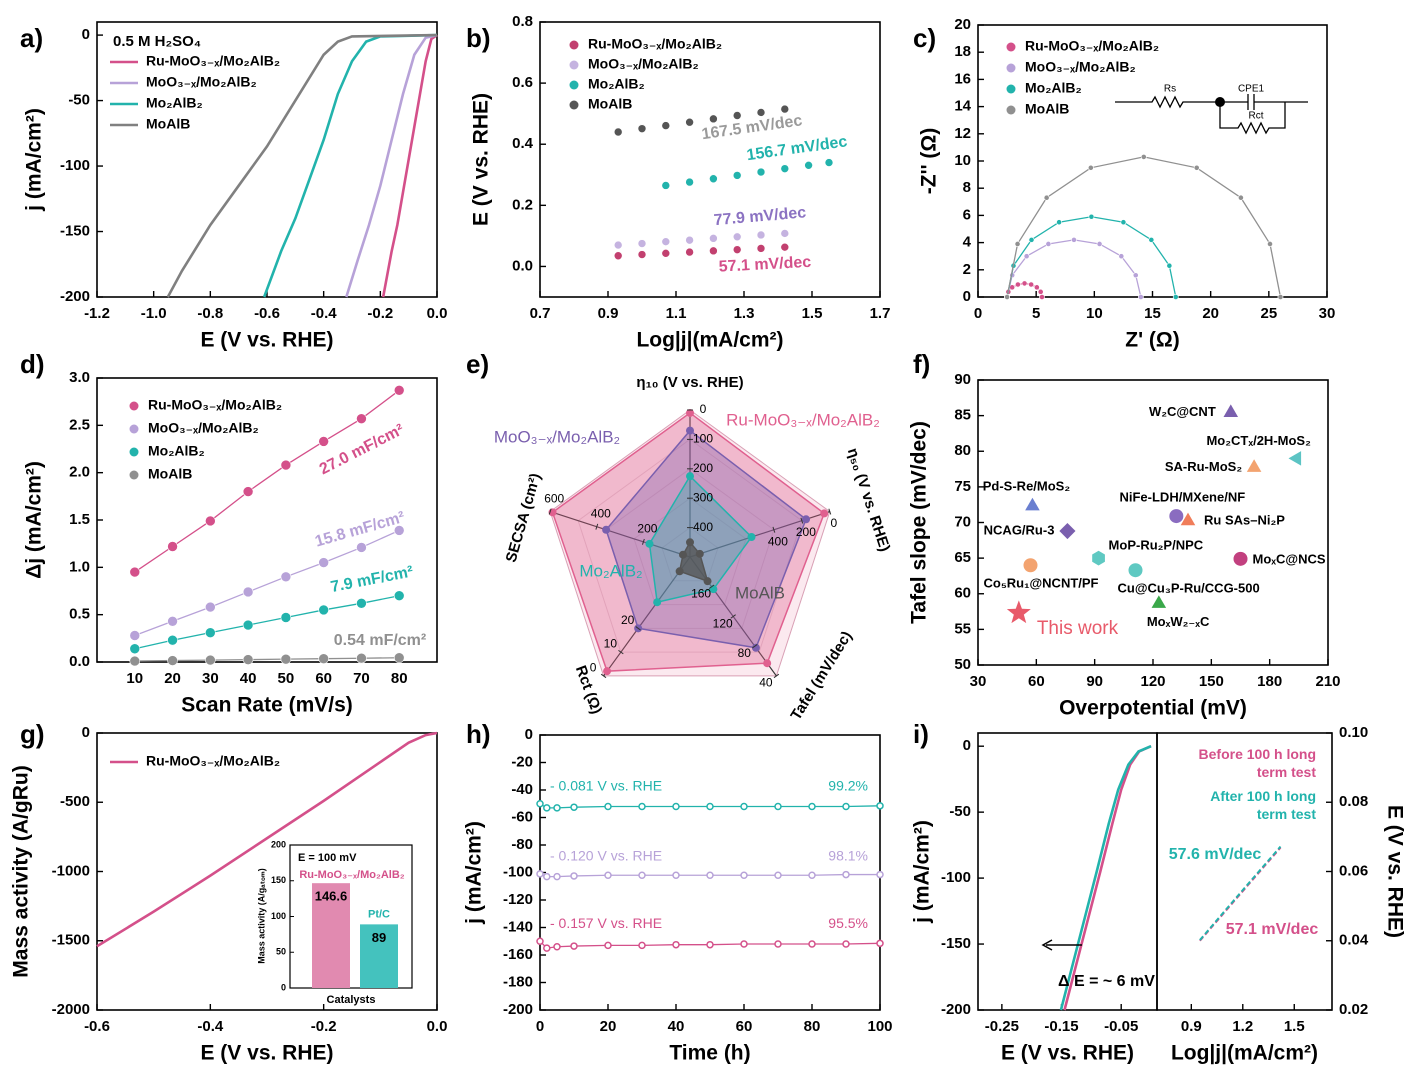 The image size is (1415, 1078). Describe the element at coordinates (1263, 805) in the screenshot. I see `legend-label: After 100 h long term test` at that location.